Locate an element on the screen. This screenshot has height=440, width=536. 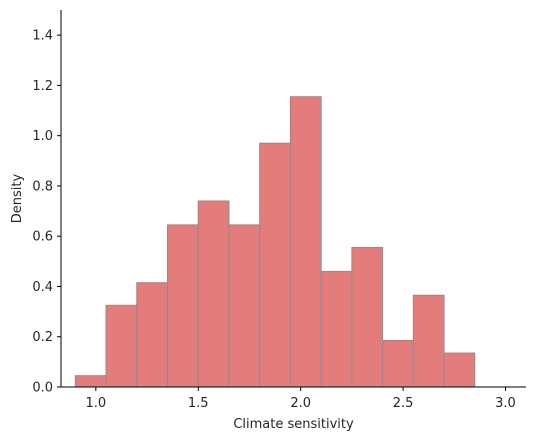
y-tick-label: 0.0 is located at coordinates (42, 388).